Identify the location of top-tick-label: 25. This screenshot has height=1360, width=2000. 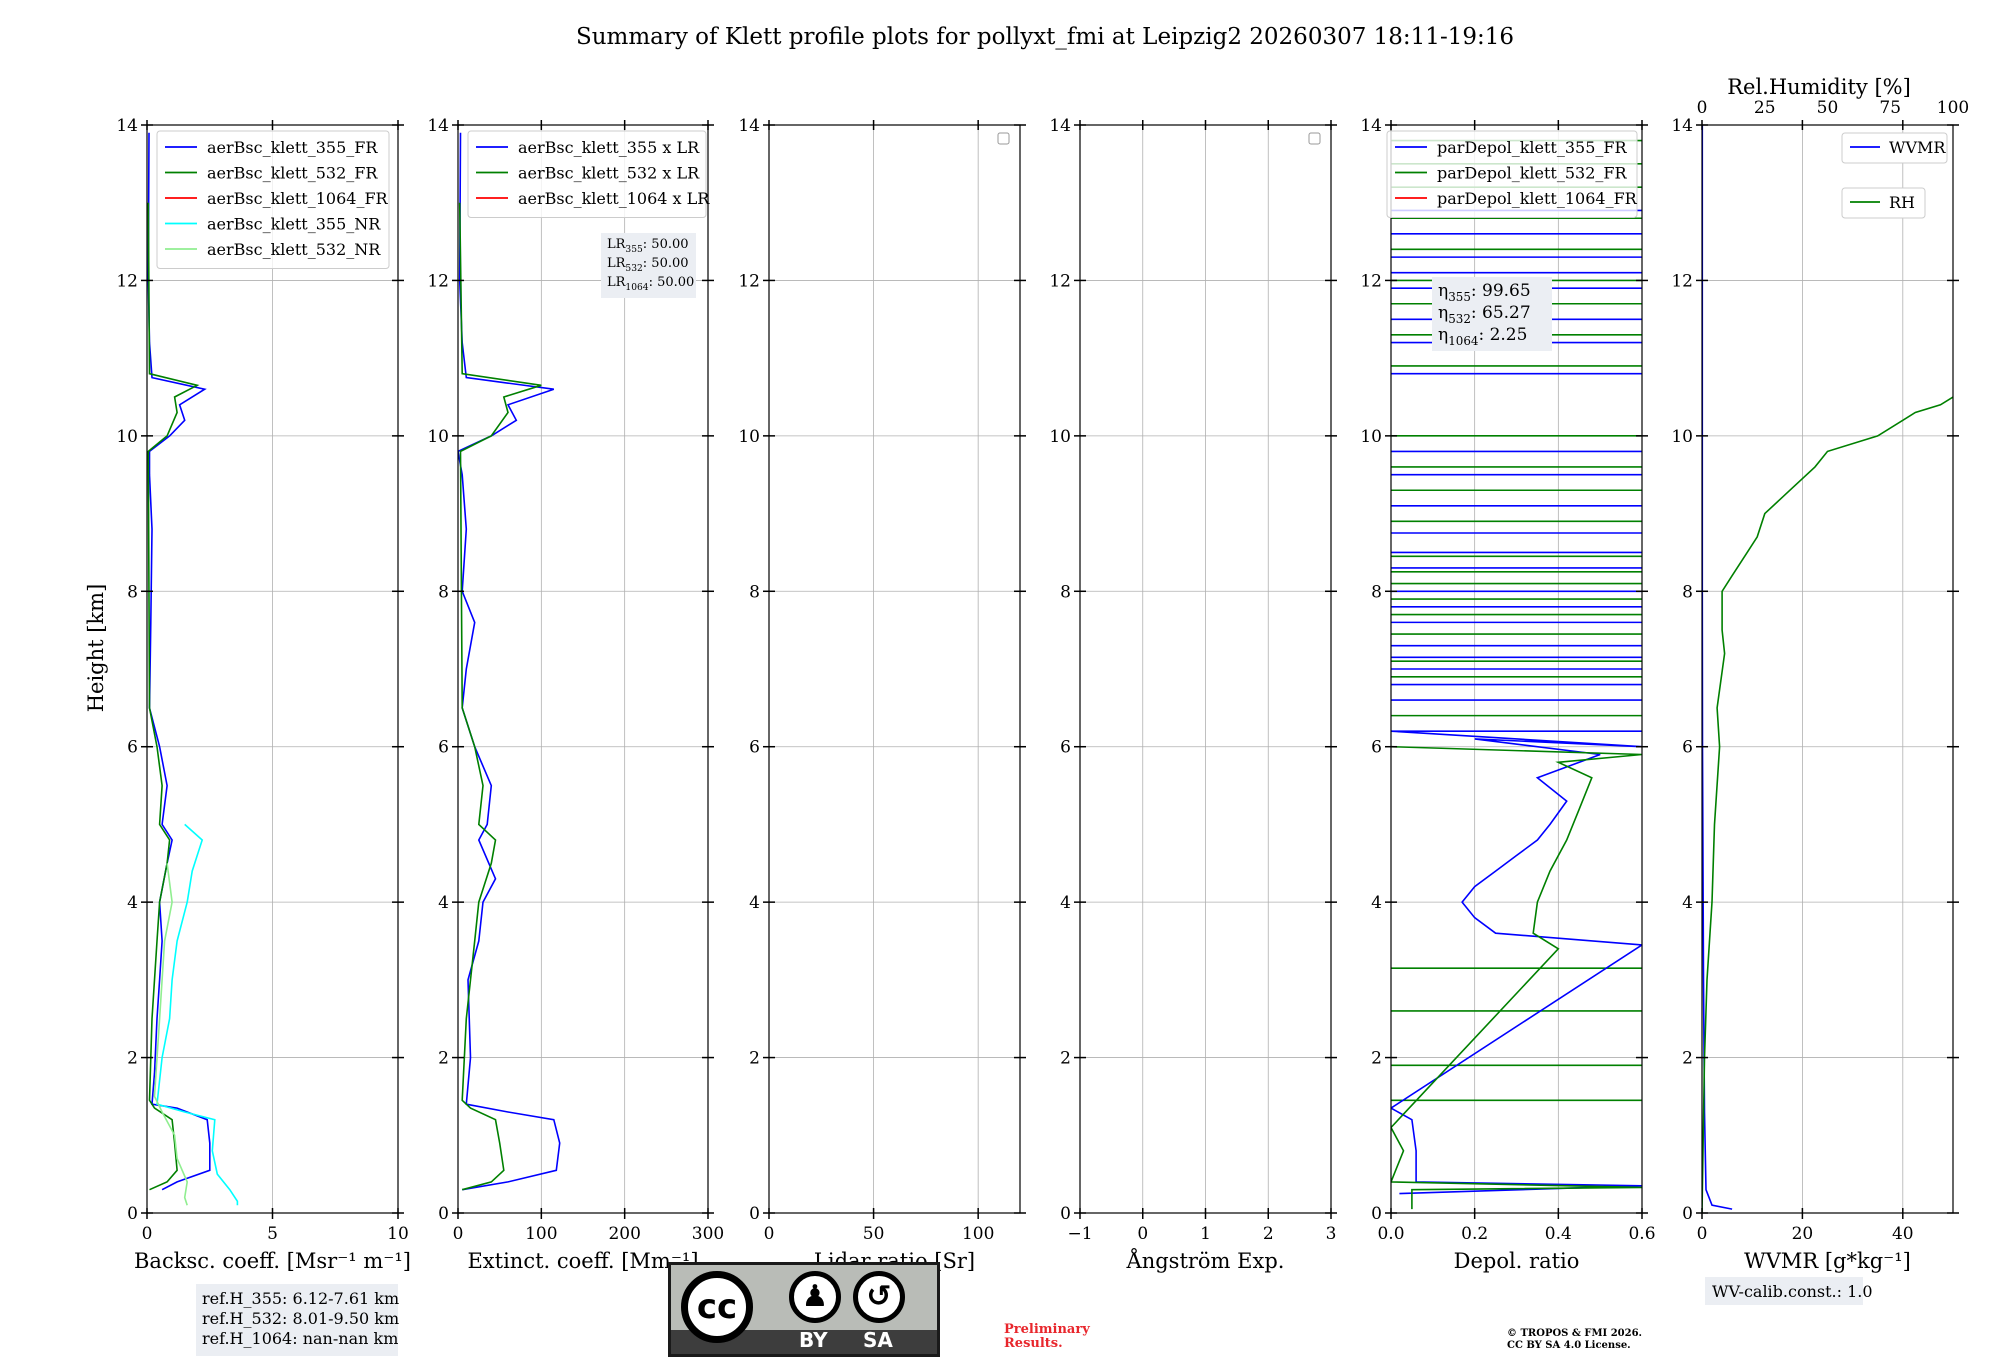
(1765, 108).